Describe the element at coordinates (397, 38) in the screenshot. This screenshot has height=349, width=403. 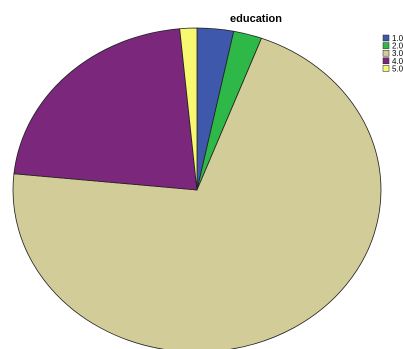
I see `legend-label-1-0: 1.0` at that location.